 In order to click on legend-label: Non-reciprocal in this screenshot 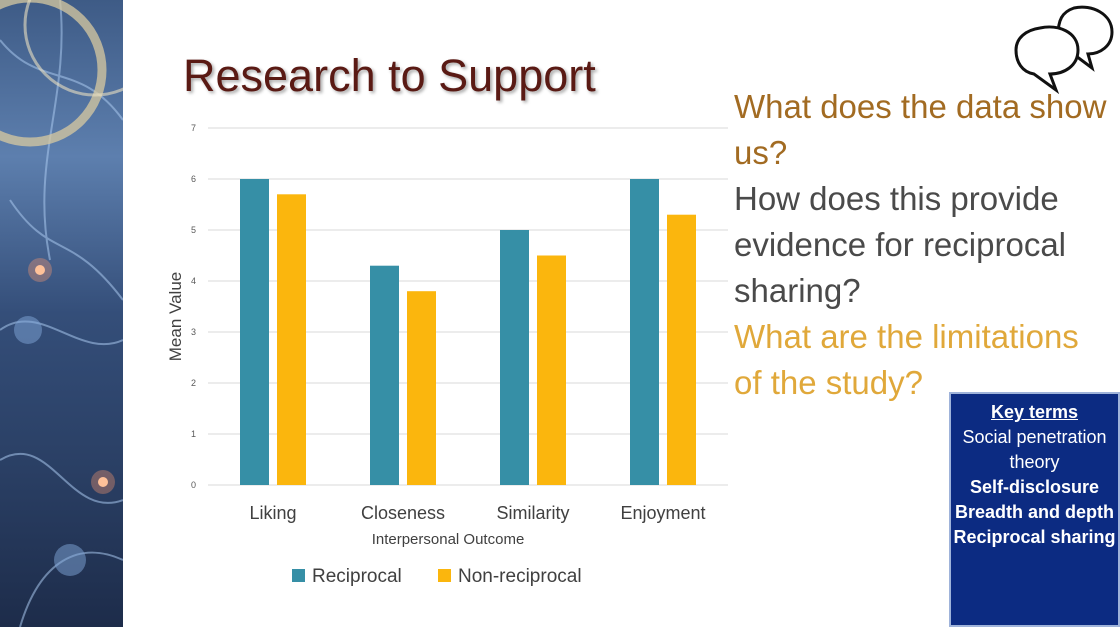, I will do `click(520, 576)`.